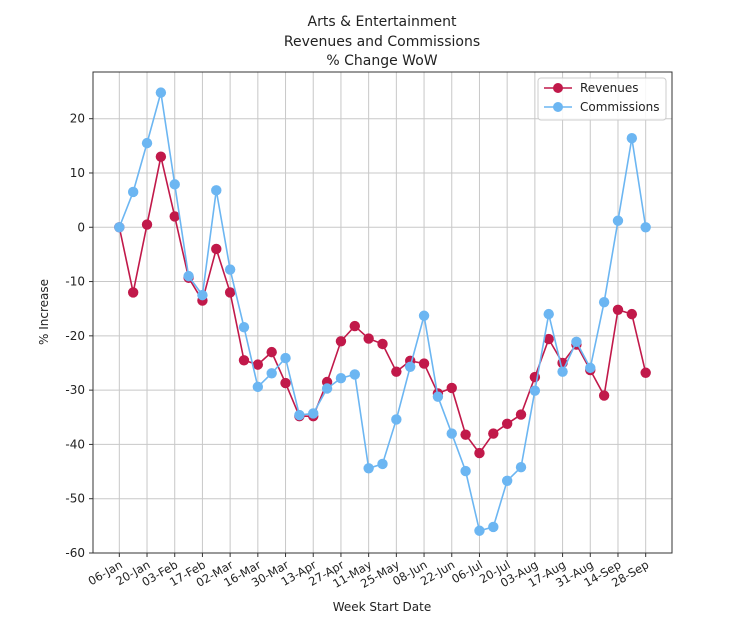  Describe the element at coordinates (75, 336) in the screenshot. I see `y-tick-label: -20` at that location.